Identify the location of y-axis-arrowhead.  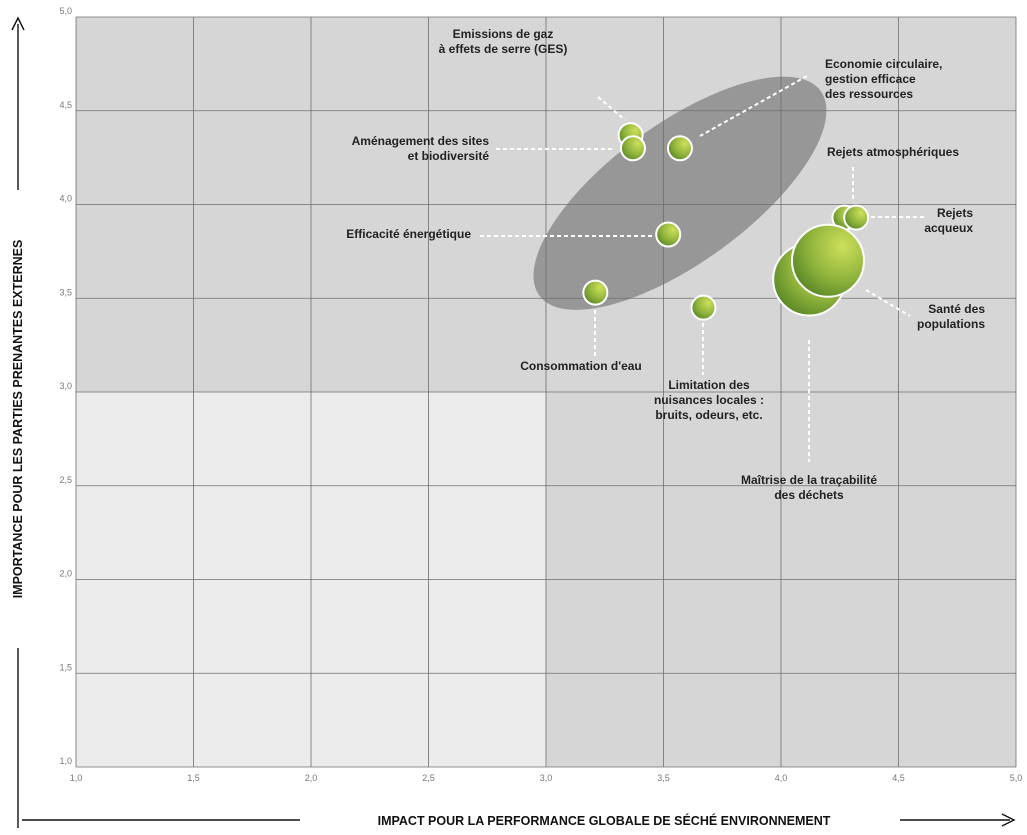
(18, 23).